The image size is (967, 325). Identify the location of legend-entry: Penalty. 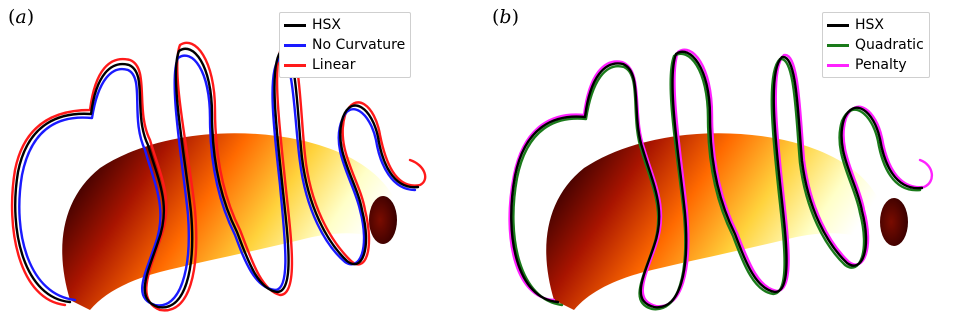
(875, 65).